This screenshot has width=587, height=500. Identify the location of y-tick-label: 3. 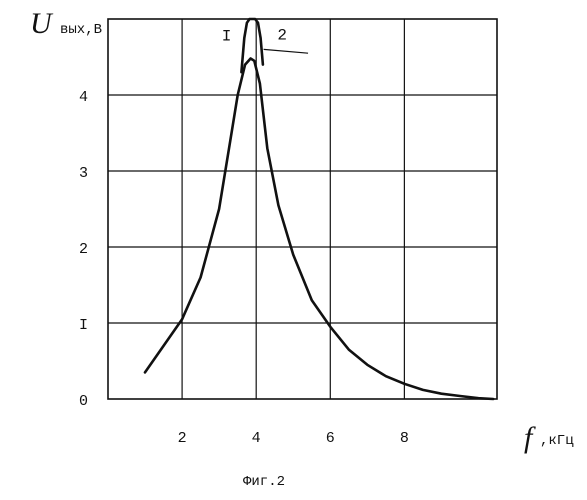
(83, 173).